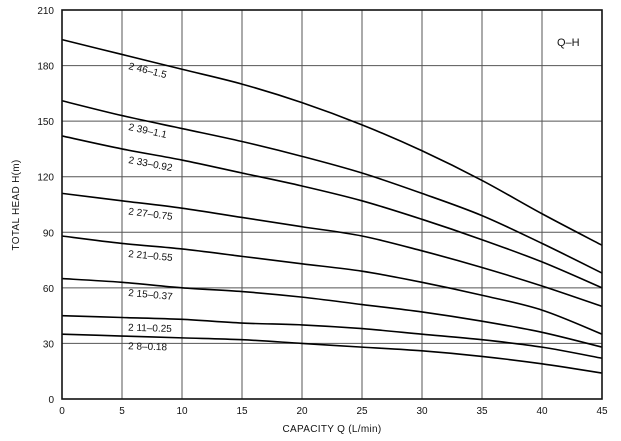 The image size is (621, 441). I want to click on series-label: 2 8–0.18, so click(148, 347).